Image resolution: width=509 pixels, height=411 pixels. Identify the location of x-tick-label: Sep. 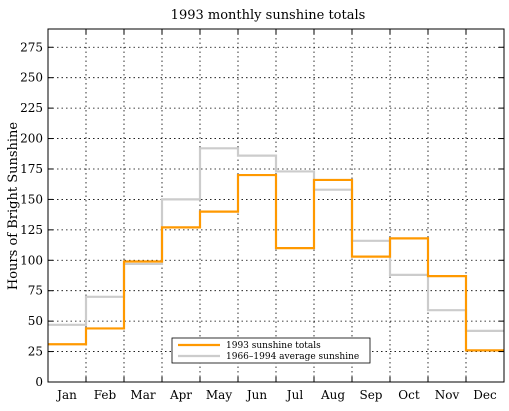
(370, 395).